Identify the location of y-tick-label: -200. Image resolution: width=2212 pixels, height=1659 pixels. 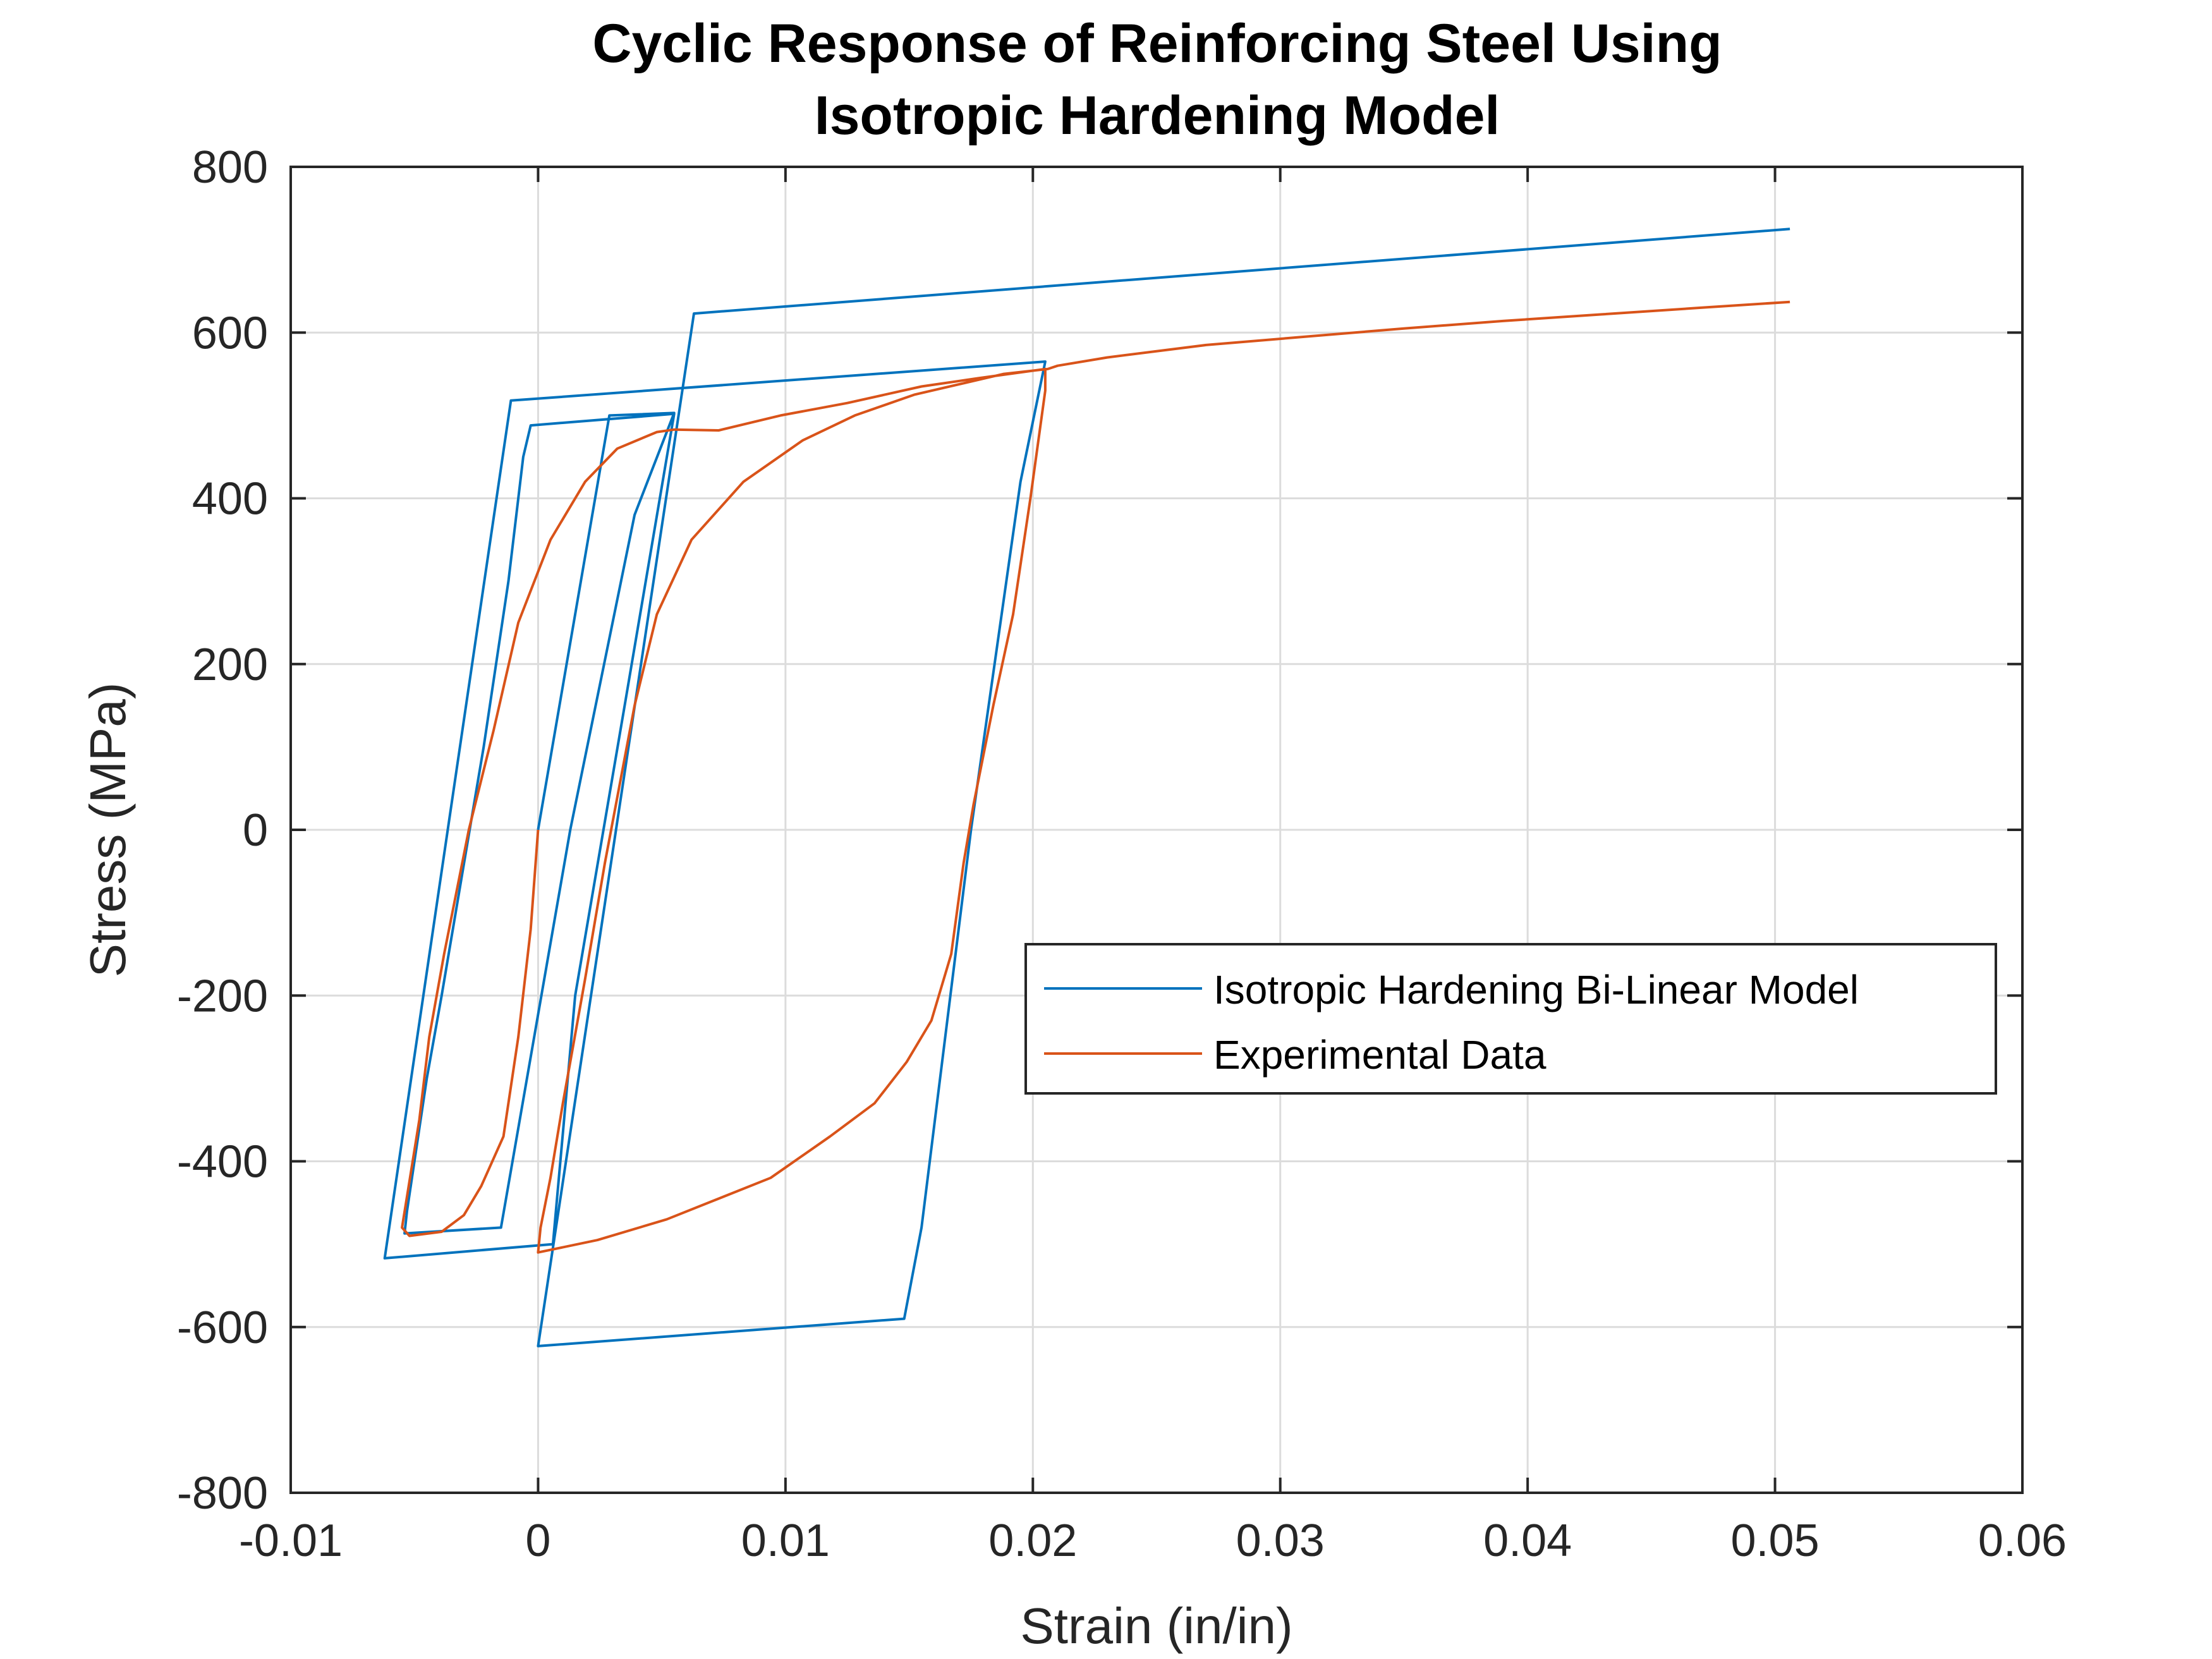
(222, 996).